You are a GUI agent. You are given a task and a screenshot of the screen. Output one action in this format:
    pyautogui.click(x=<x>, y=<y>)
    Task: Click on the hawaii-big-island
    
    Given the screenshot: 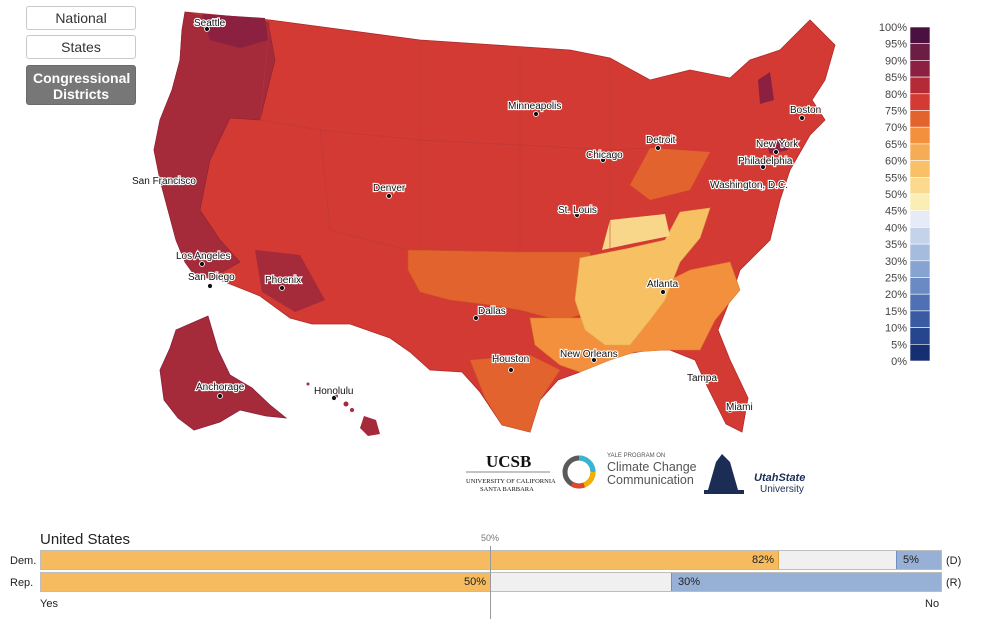 What is the action you would take?
    pyautogui.click(x=370, y=426)
    